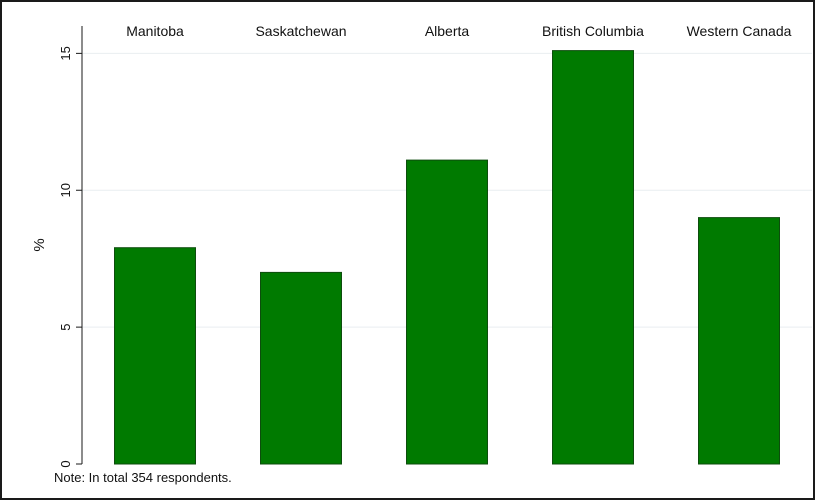 This screenshot has height=502, width=815. What do you see at coordinates (155, 31) in the screenshot?
I see `category-label-manitoba: Manitoba` at bounding box center [155, 31].